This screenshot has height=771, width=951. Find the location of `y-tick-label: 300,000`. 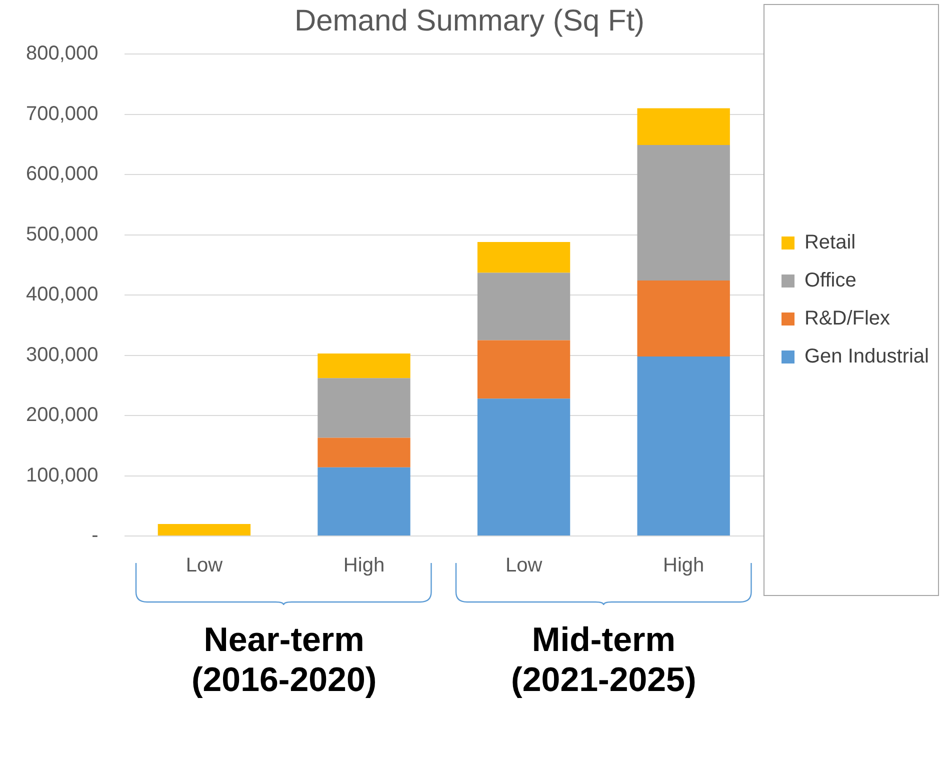

y-tick-label: 300,000 is located at coordinates (62, 355).